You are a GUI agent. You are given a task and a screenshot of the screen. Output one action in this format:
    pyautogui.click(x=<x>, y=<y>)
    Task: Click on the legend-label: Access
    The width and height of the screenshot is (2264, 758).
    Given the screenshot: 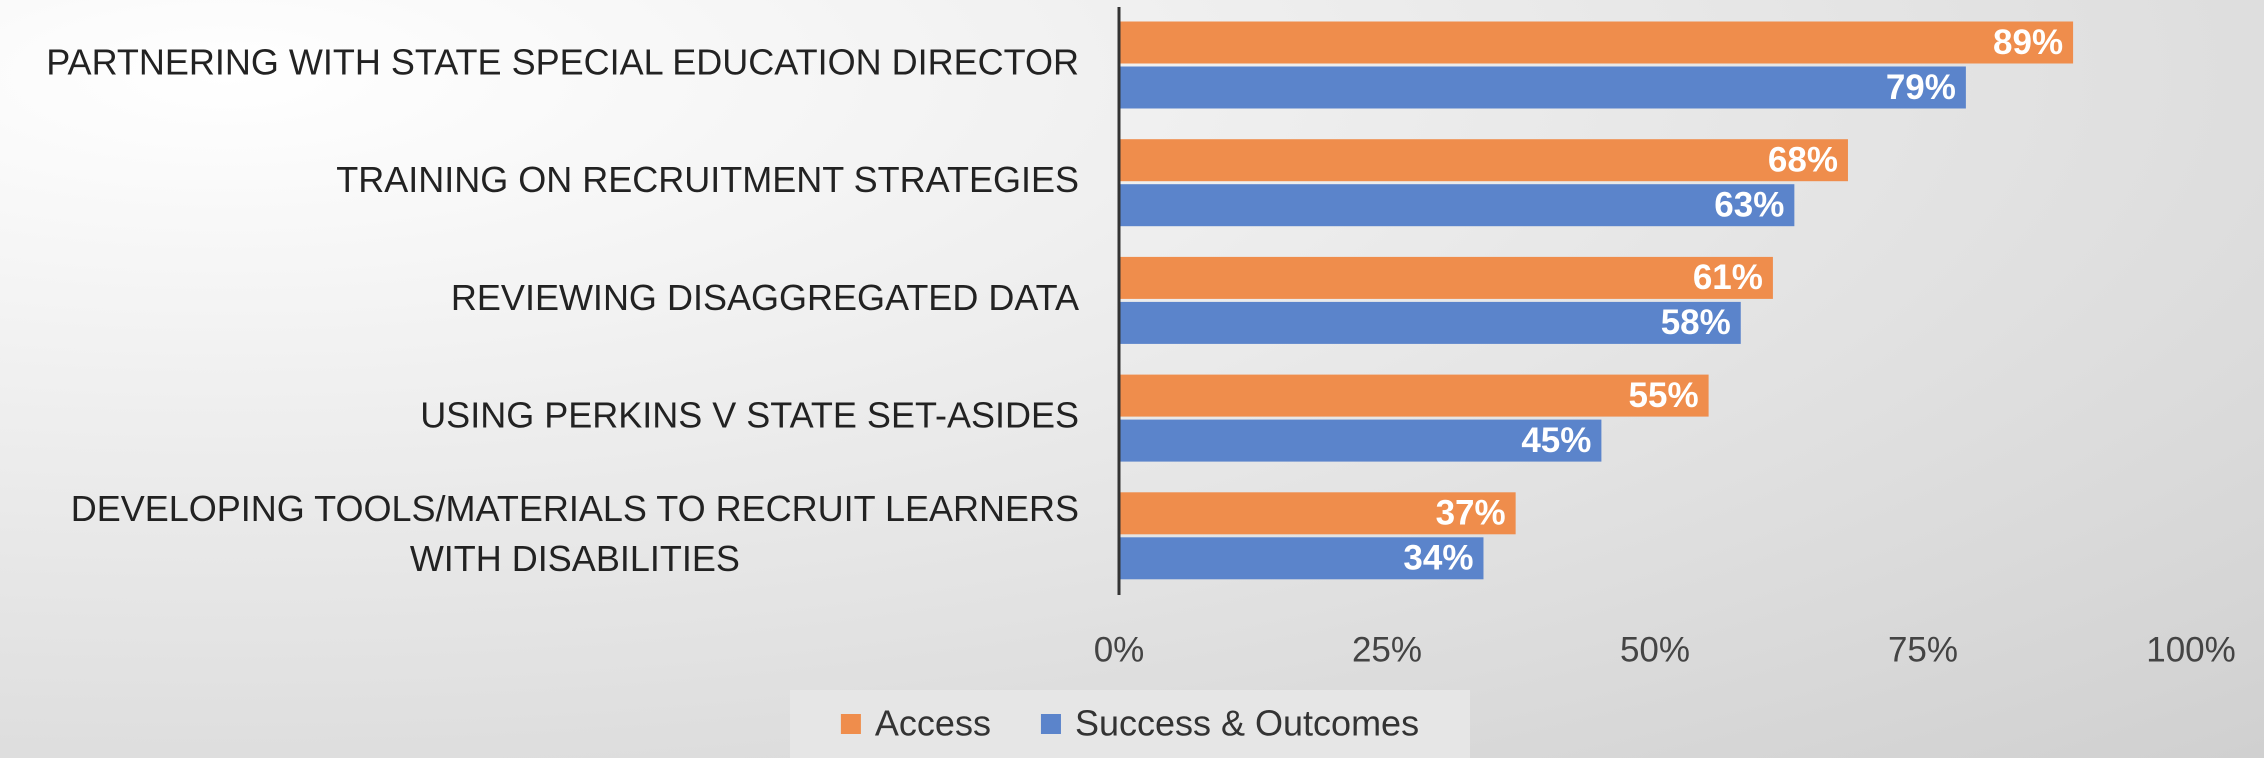 What is the action you would take?
    pyautogui.click(x=933, y=723)
    